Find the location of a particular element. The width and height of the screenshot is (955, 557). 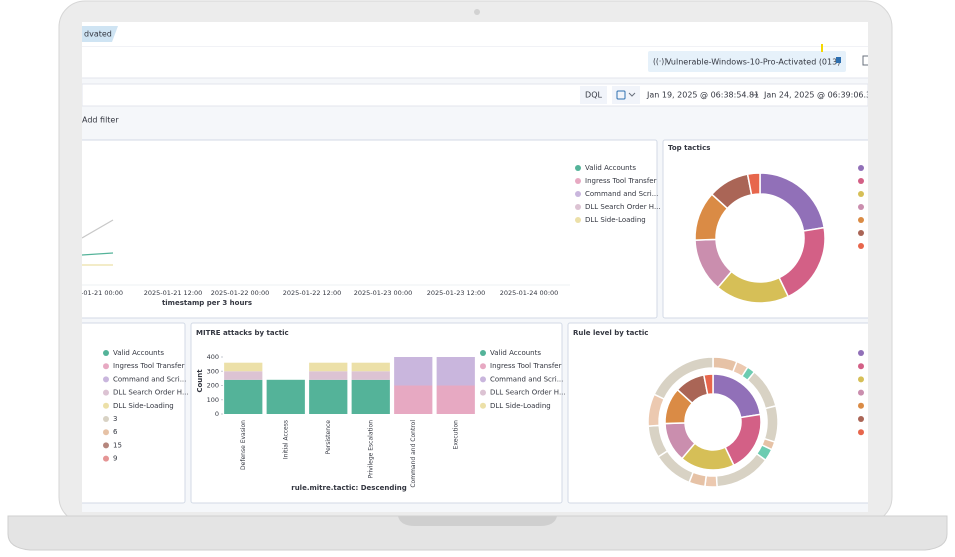

timeline-x-label: 2025-01-23 00:00 is located at coordinates (383, 293).